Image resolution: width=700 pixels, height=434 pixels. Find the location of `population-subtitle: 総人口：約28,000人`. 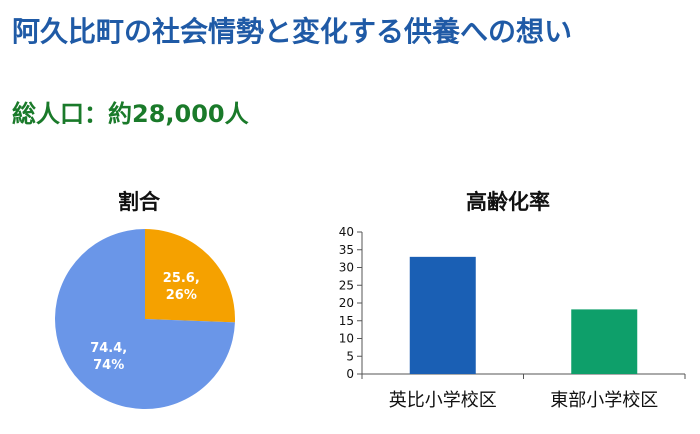

population-subtitle: 総人口：約28,000人 is located at coordinates (130, 114).